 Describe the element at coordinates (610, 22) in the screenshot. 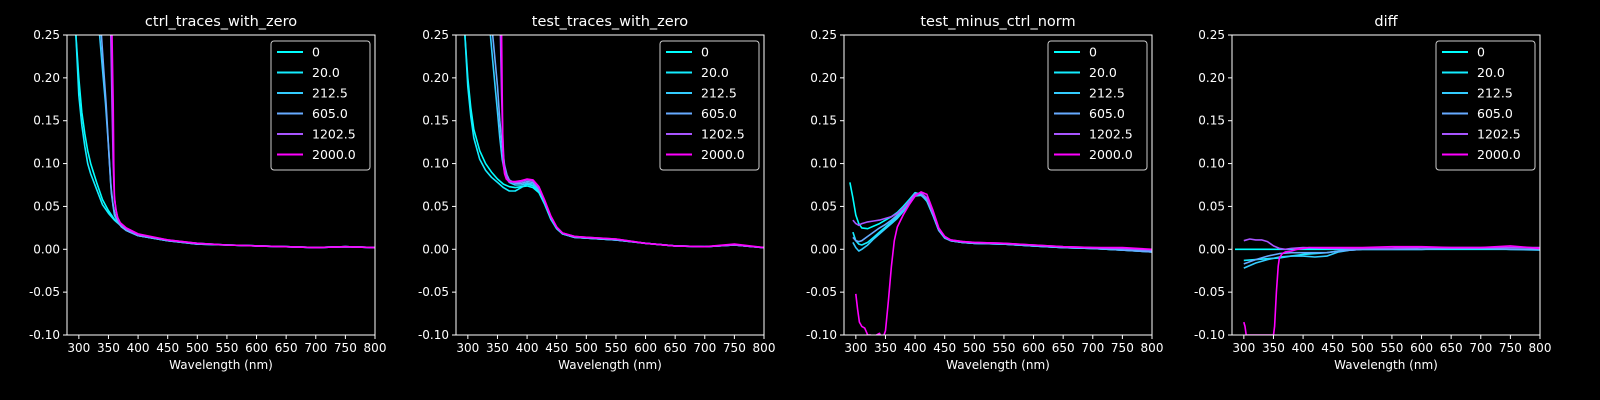

I see `chart-title: test_traces_with_zero` at that location.